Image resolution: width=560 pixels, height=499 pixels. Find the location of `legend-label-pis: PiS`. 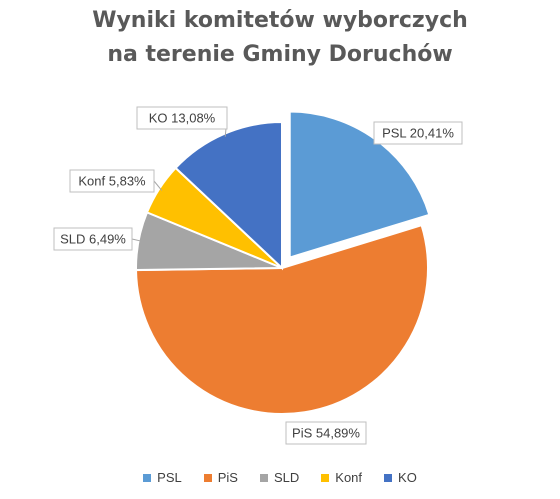

legend-label-pis: PiS is located at coordinates (227, 477).